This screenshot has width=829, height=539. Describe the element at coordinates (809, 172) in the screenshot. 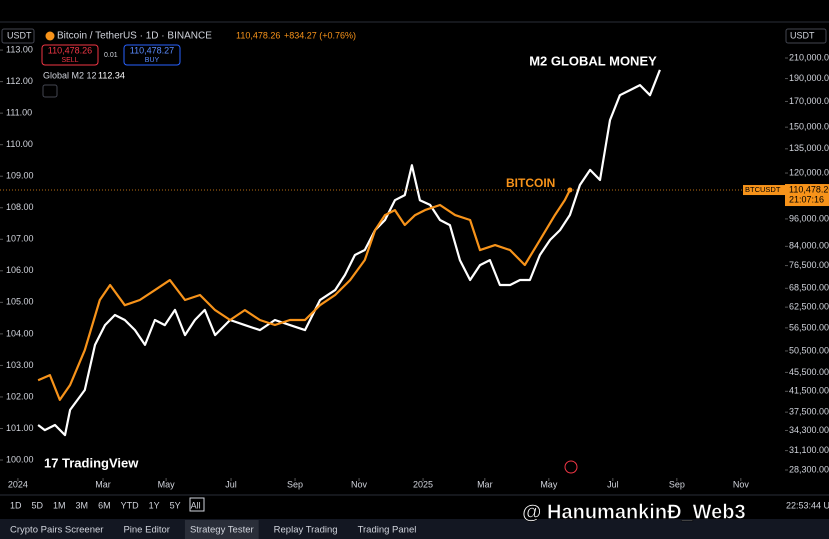

I see `y2-tick-label: 120,000.00` at that location.